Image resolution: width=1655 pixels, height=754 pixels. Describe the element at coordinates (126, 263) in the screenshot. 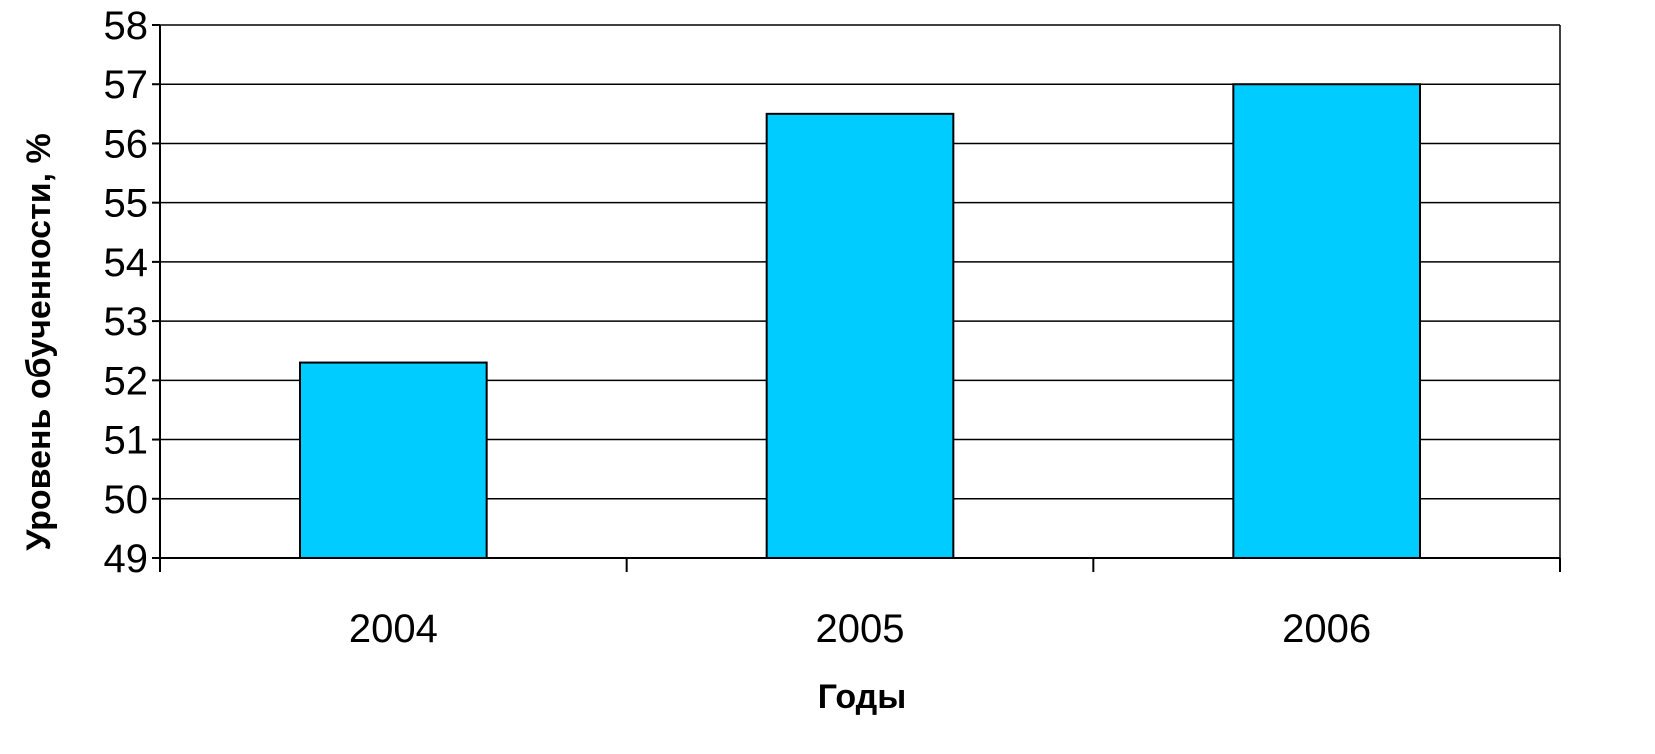

I see `y-tick-label: 54` at that location.